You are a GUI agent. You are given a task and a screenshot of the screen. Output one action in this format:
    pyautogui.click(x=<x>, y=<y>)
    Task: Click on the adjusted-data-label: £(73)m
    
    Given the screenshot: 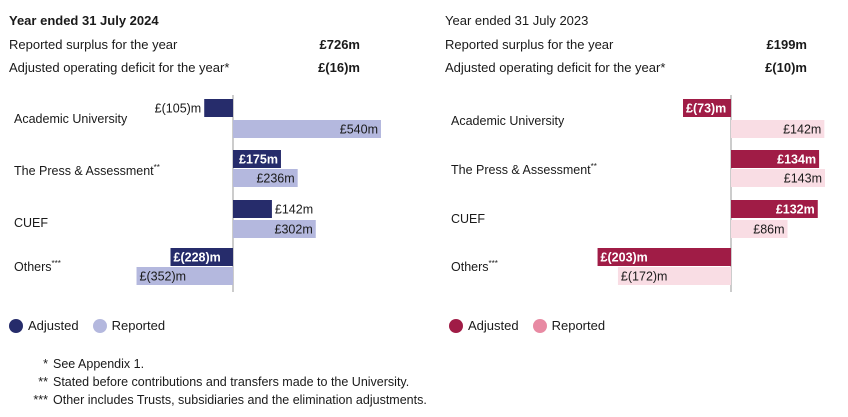 What is the action you would take?
    pyautogui.click(x=706, y=109)
    